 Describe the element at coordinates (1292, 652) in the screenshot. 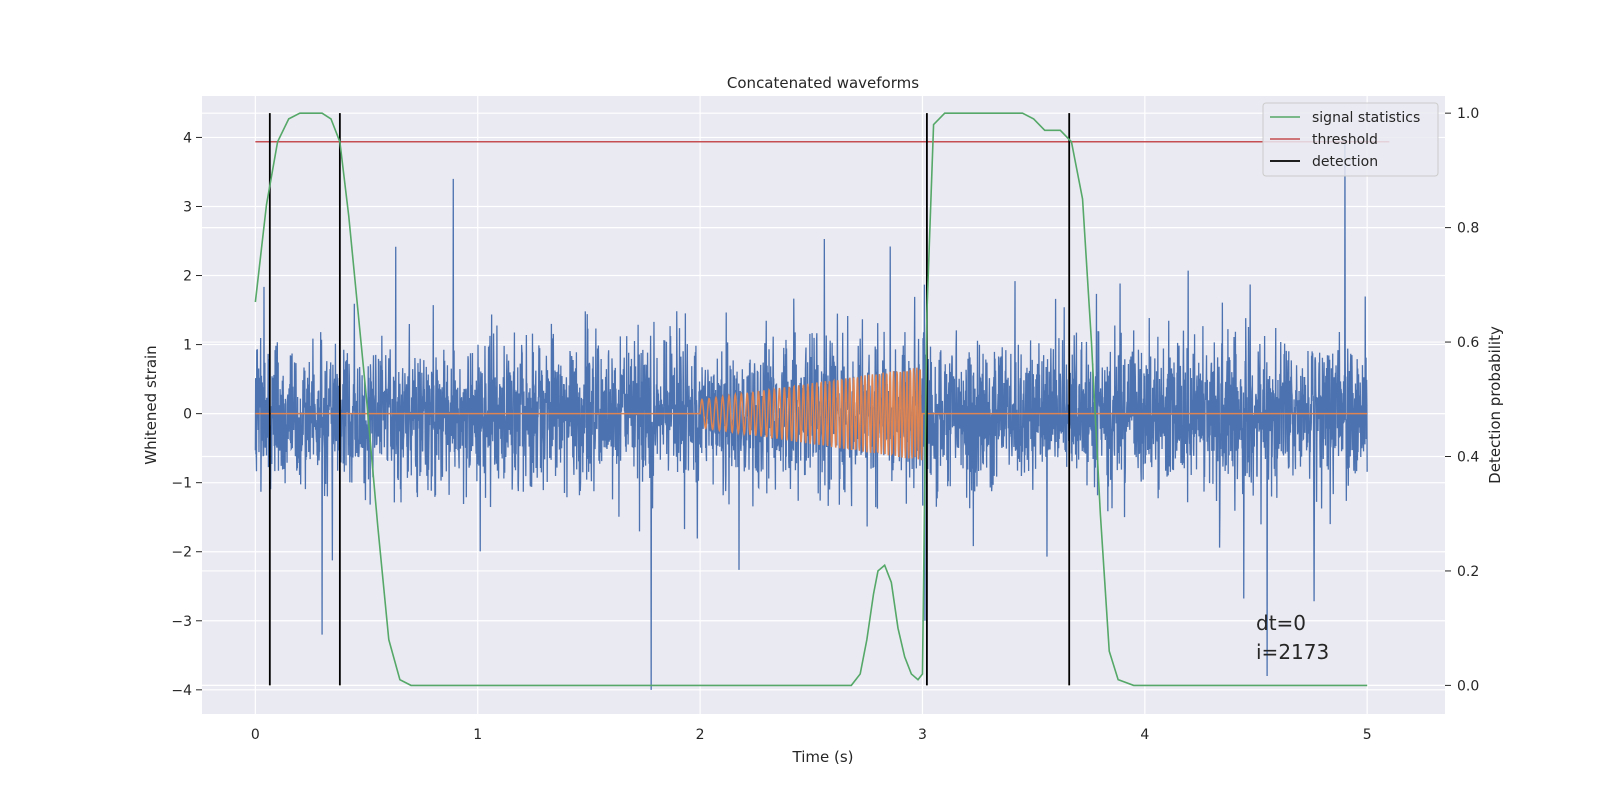

I see `annotation-index: i=2173` at that location.